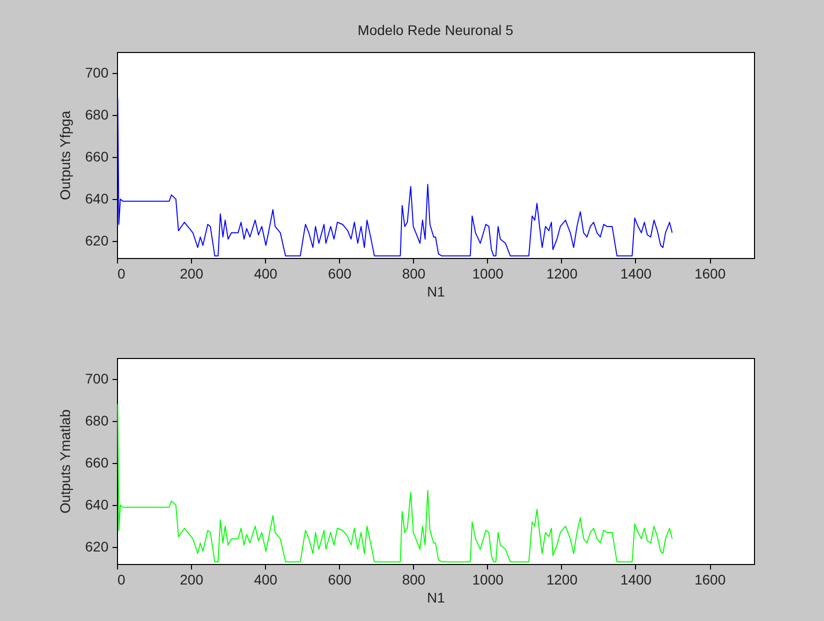 This screenshot has height=621, width=824. I want to click on y-axis-title: Outputs Ymatlab, so click(65, 461).